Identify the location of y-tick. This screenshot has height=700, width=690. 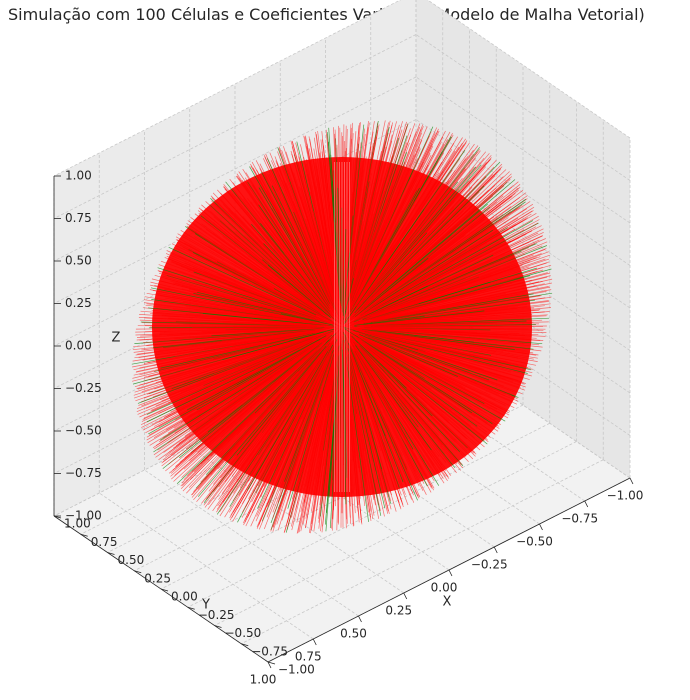
(138, 572).